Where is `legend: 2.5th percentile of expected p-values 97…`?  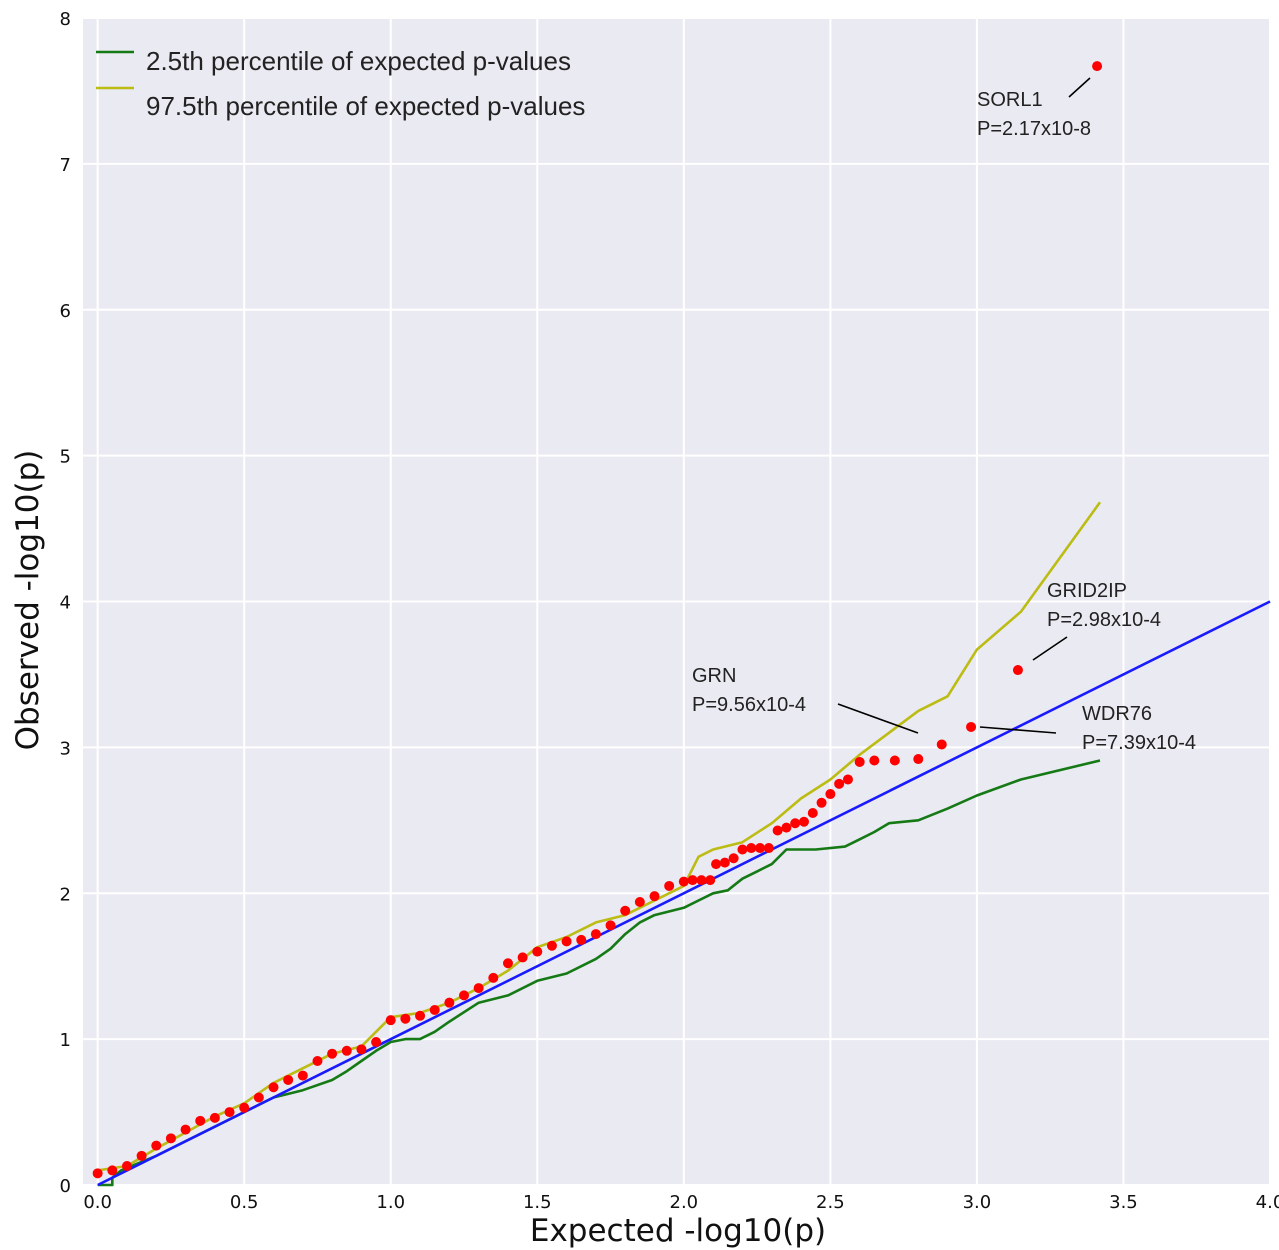 legend: 2.5th percentile of expected p-values 97… is located at coordinates (340, 83).